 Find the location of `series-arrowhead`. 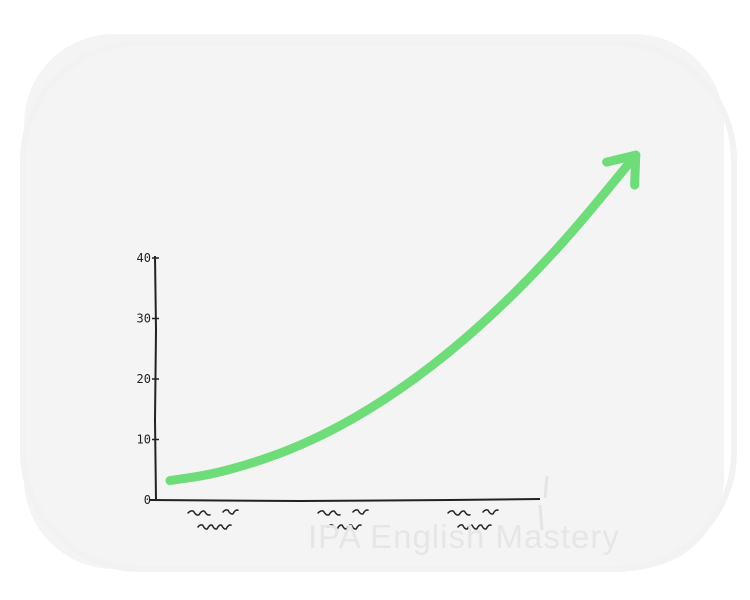

series-arrowhead is located at coordinates (621, 170).